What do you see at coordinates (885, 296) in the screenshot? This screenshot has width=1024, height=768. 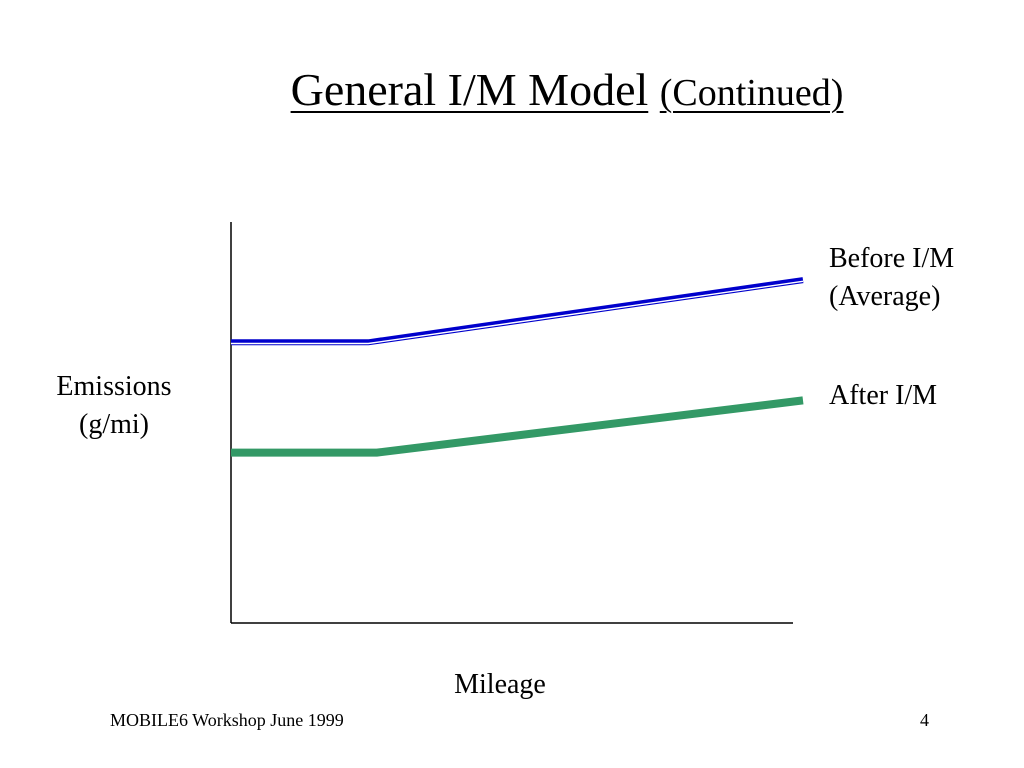 I see `legend-before-im-line2: (Average)` at bounding box center [885, 296].